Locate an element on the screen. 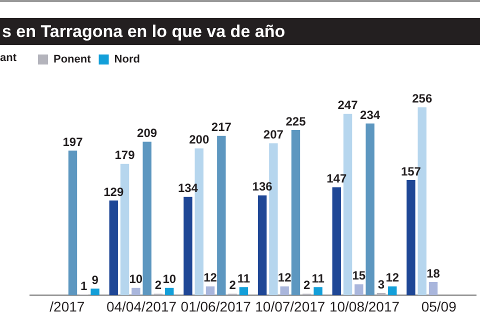 This screenshot has width=480, height=320. x-tick-label: 04/04/2017 is located at coordinates (141, 306).